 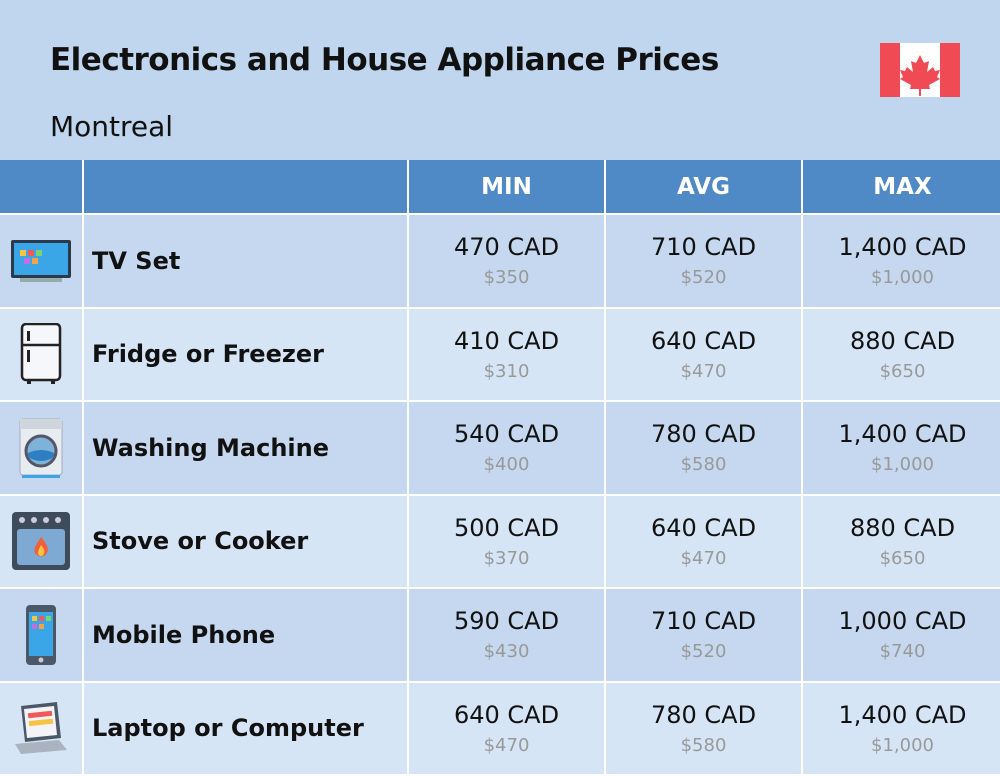 I want to click on price-cell: 540 CAD $400, so click(x=506, y=448).